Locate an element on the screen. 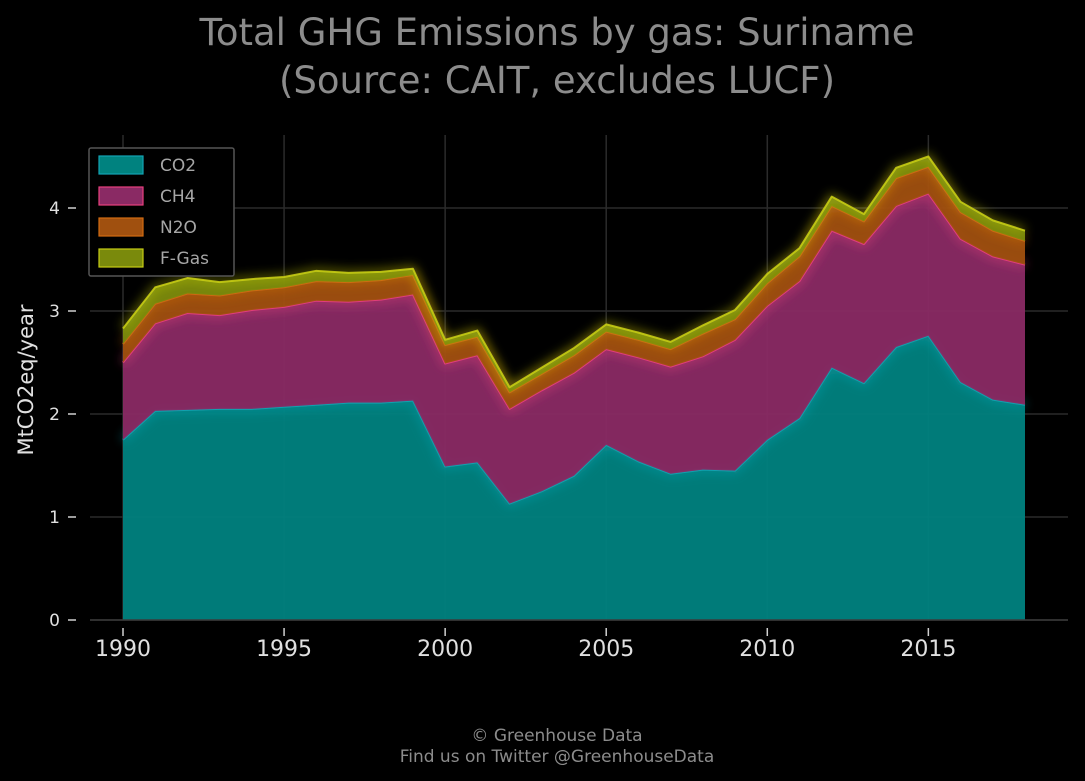 The image size is (1085, 781). legend-swatch-ch4 is located at coordinates (121, 196).